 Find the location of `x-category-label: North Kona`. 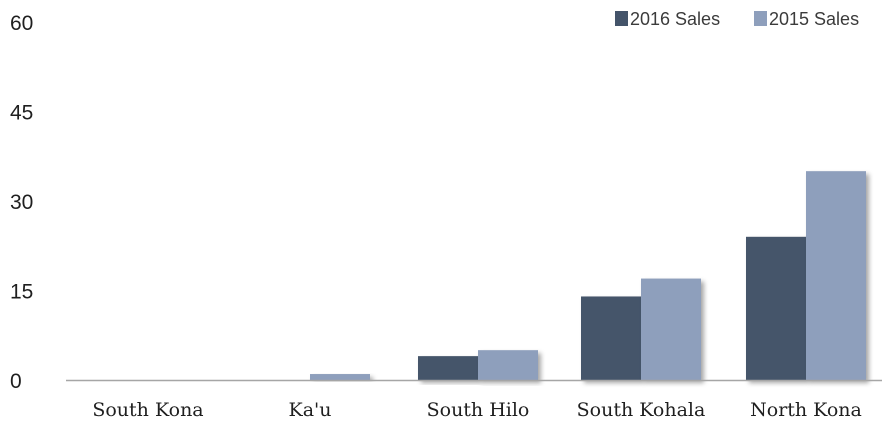

x-category-label: North Kona is located at coordinates (806, 410).